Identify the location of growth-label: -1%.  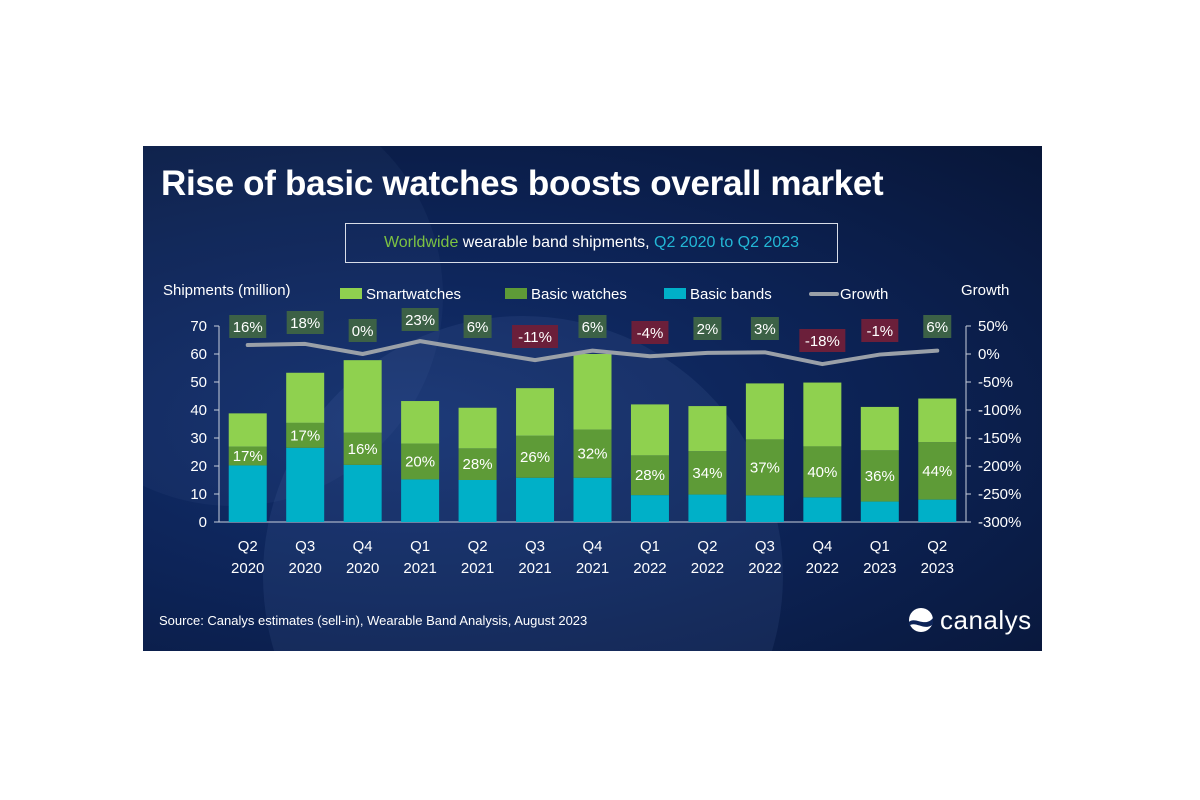
(879, 331).